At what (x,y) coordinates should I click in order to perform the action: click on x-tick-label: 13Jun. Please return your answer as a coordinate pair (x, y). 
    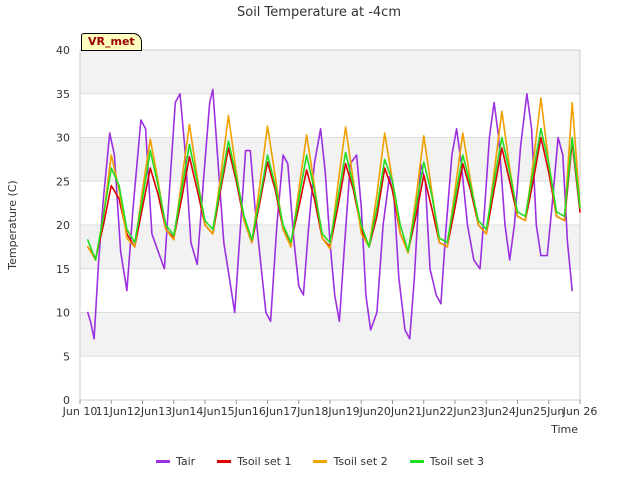
    Looking at the image, I should click on (173, 411).